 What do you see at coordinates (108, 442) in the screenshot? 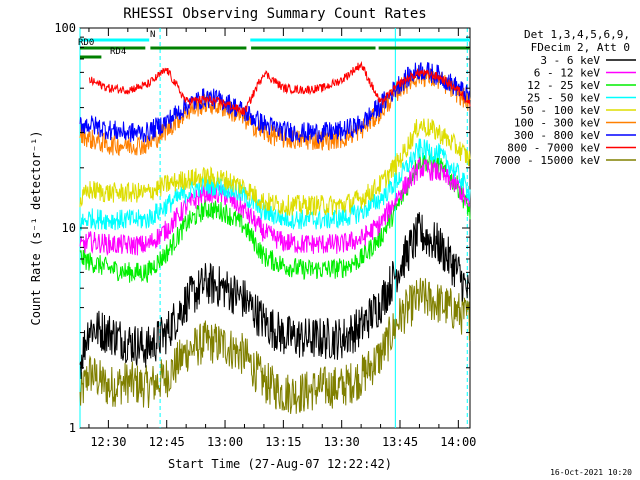
I see `x-tick-label-0: 12:30` at bounding box center [108, 442].